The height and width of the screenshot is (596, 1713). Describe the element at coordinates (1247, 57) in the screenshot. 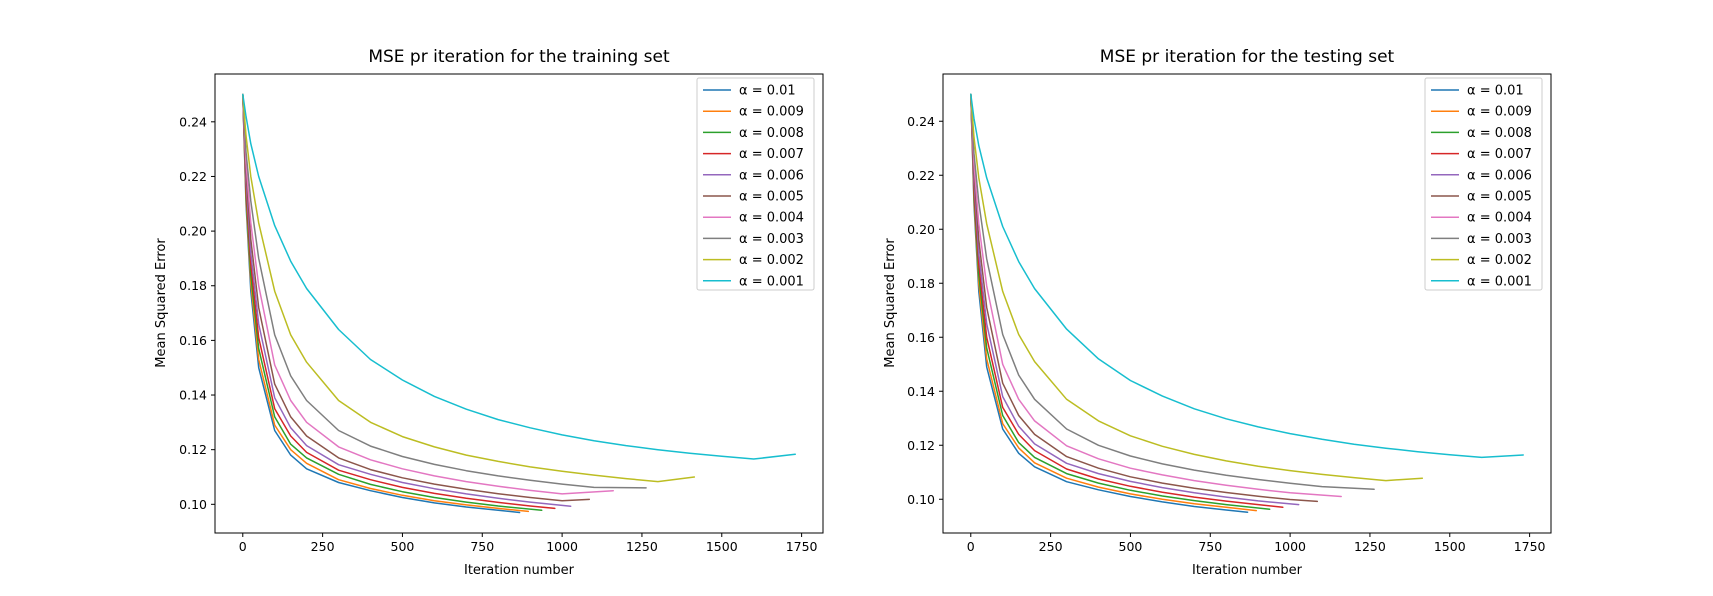

I see `chart-title: MSE pr iteration for the testing set` at that location.